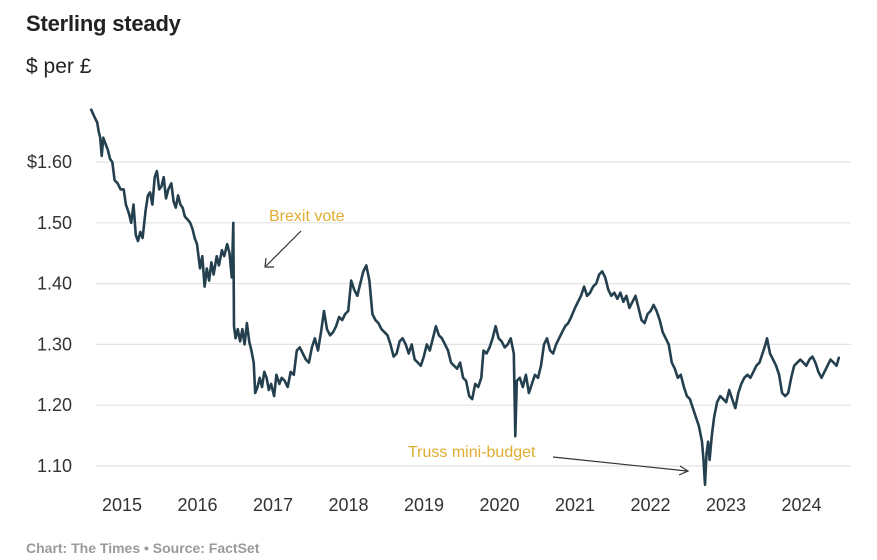 The height and width of the screenshot is (560, 877). Describe the element at coordinates (54, 405) in the screenshot. I see `y-tick-label: 1.20` at that location.